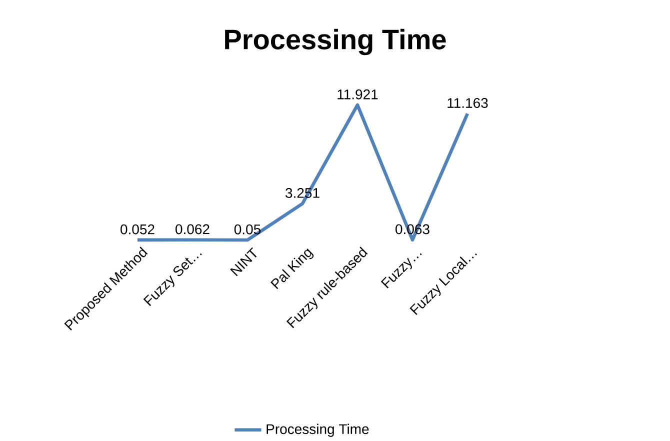  What do you see at coordinates (358, 94) in the screenshot?
I see `data-label: 11.921` at bounding box center [358, 94].